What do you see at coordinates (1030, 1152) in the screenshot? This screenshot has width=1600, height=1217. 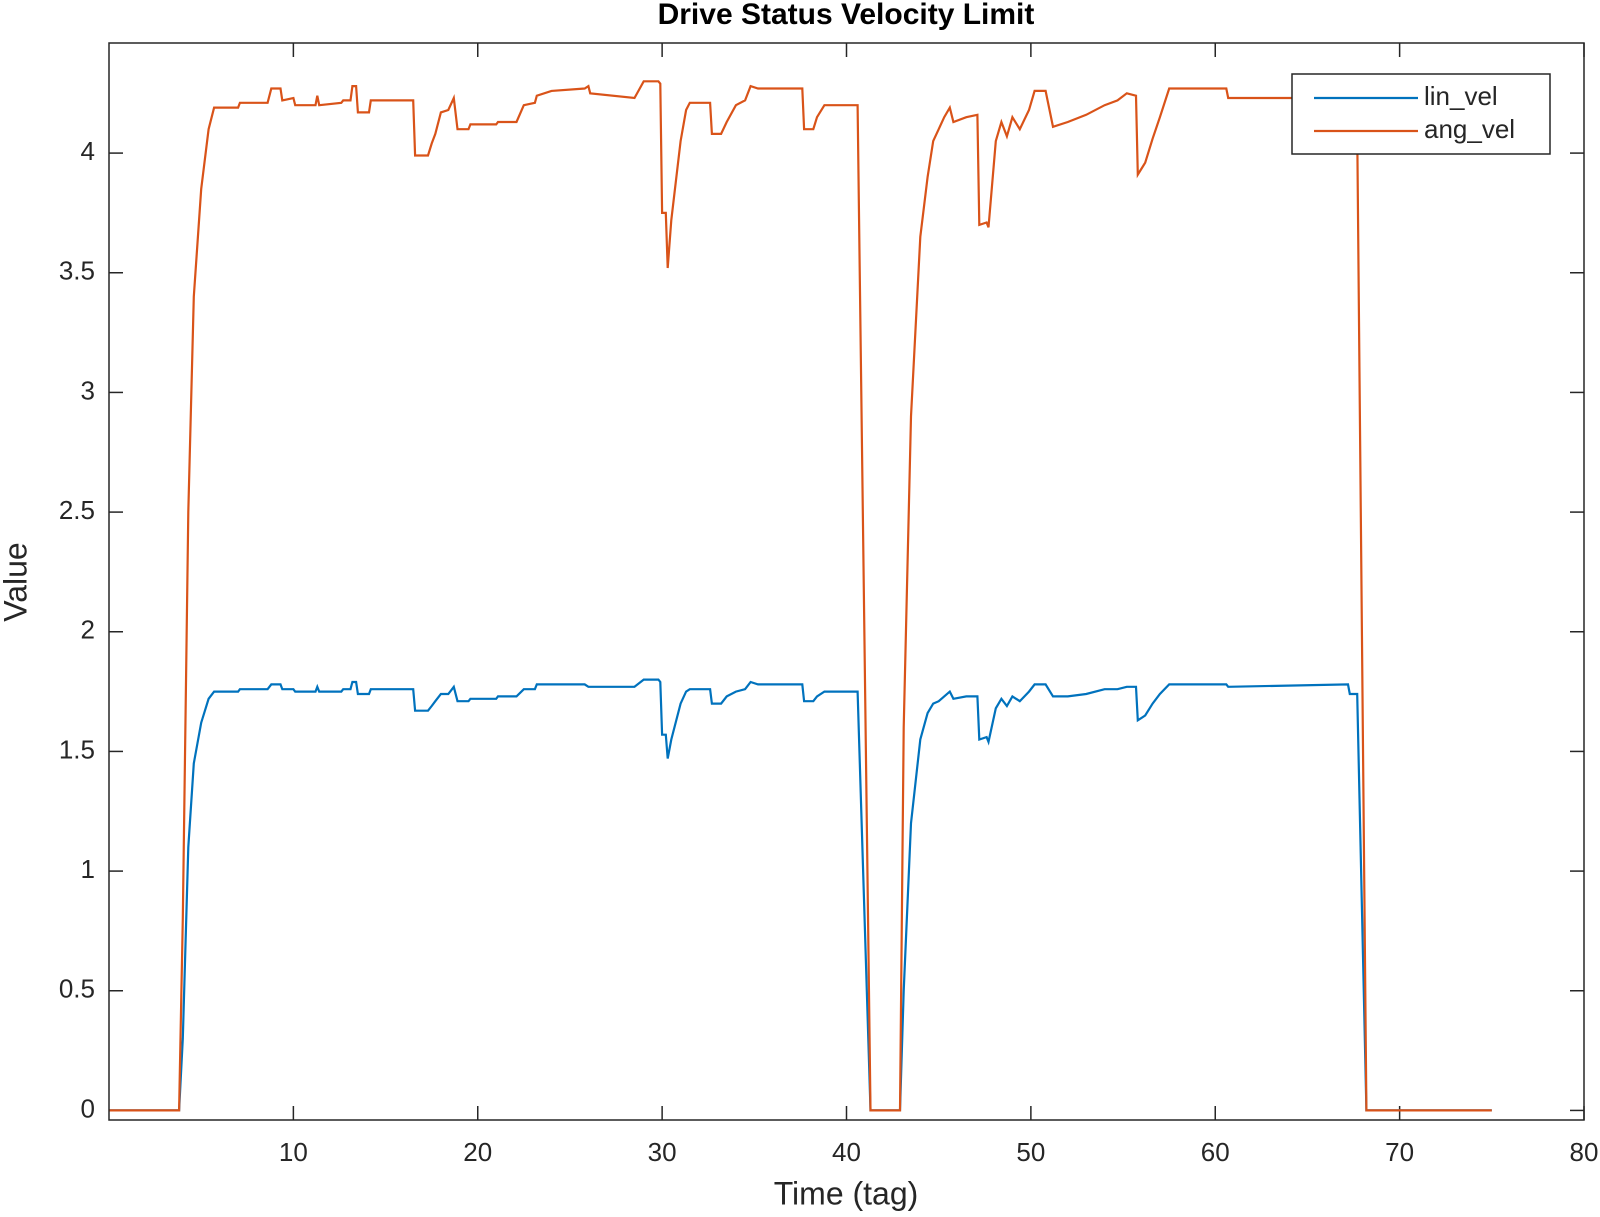 I see `x-tick-label: 50` at bounding box center [1030, 1152].